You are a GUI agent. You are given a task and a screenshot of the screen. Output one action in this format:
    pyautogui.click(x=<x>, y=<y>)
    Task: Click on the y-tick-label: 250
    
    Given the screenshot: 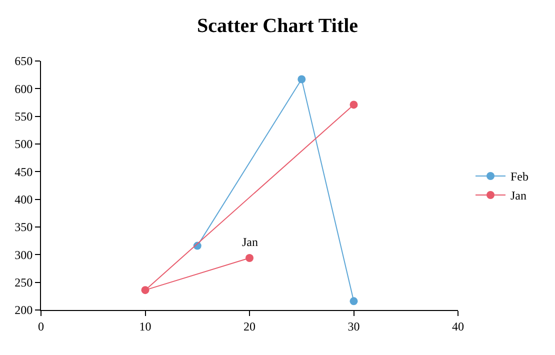 What is the action you would take?
    pyautogui.click(x=23, y=283)
    